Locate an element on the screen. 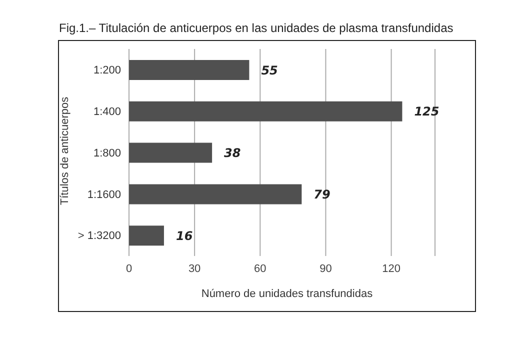 This screenshot has height=339, width=527. data-label: 79 is located at coordinates (322, 194).